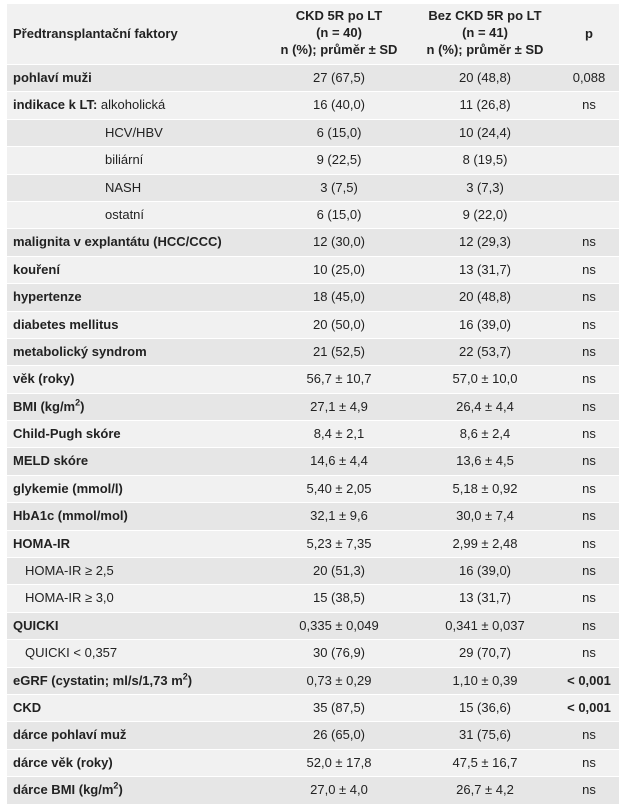  Describe the element at coordinates (339, 625) in the screenshot. I see `value-ckd: 0,335 ± 0,049` at that location.